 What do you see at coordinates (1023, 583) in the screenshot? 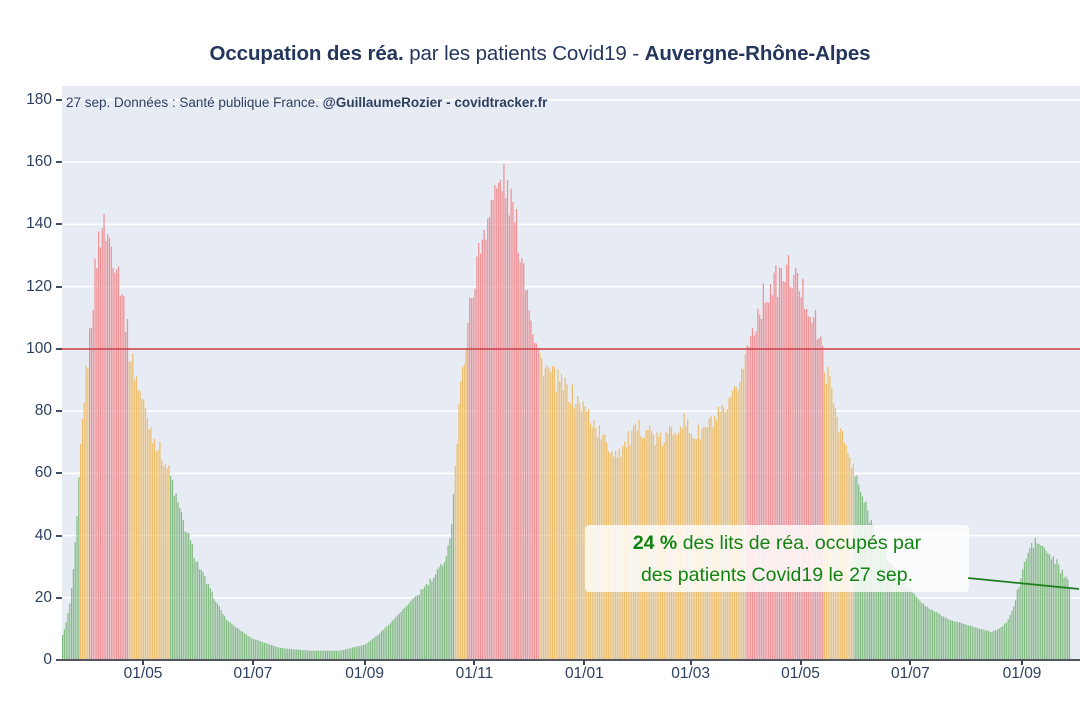
I see `annotation-pointer-line` at bounding box center [1023, 583].